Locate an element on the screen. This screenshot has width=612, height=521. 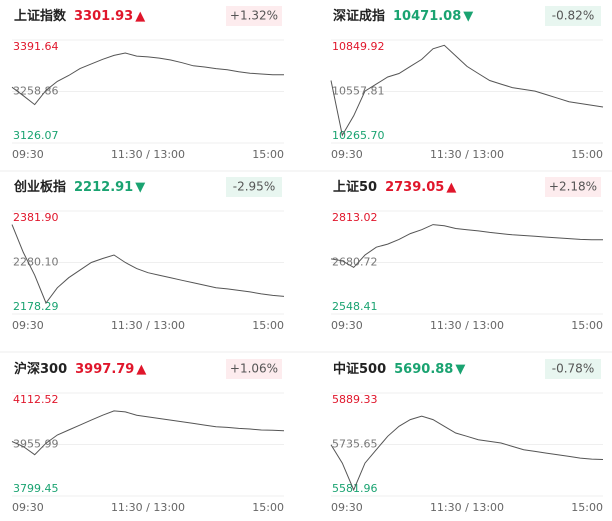
y-tick-label: 5889.33 is located at coordinates (355, 399).